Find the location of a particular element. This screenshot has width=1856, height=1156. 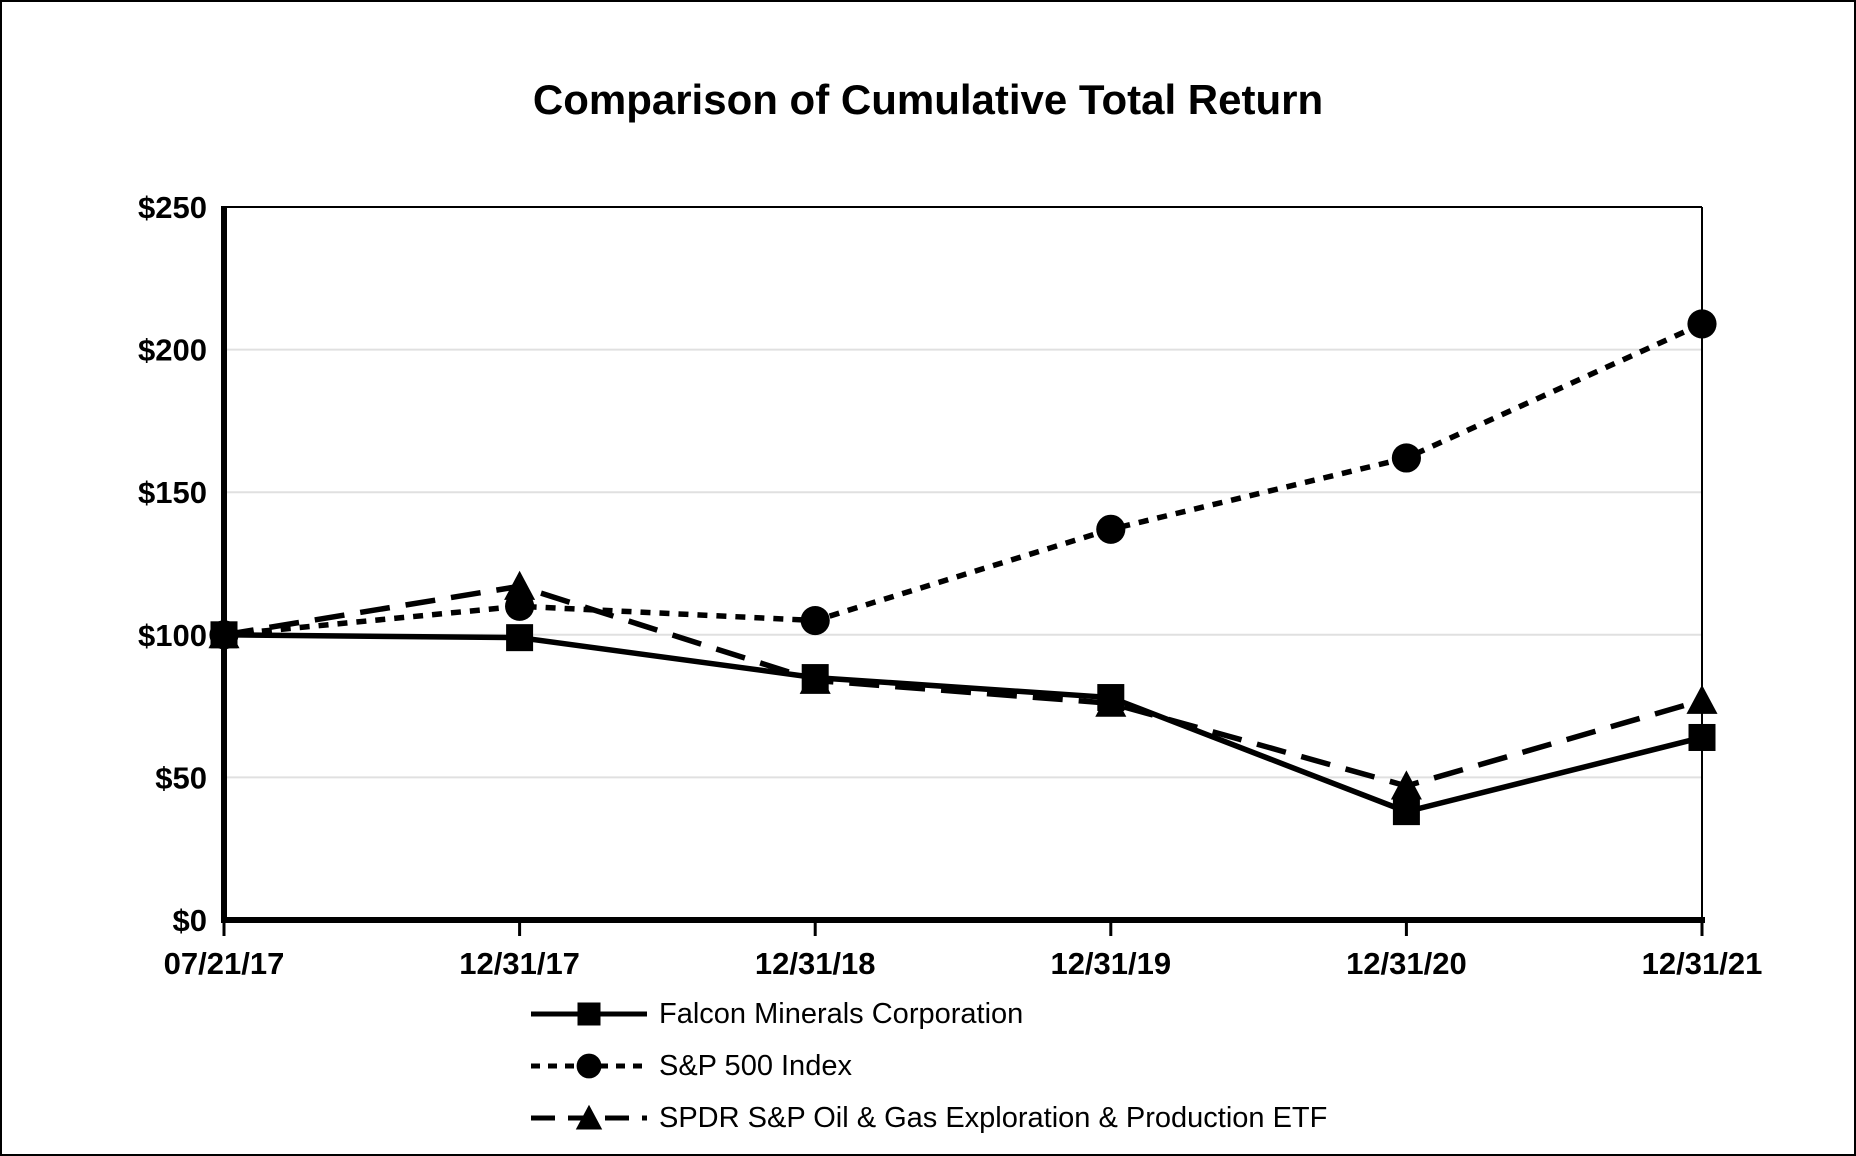

y-tick-label: $250 is located at coordinates (172, 207).